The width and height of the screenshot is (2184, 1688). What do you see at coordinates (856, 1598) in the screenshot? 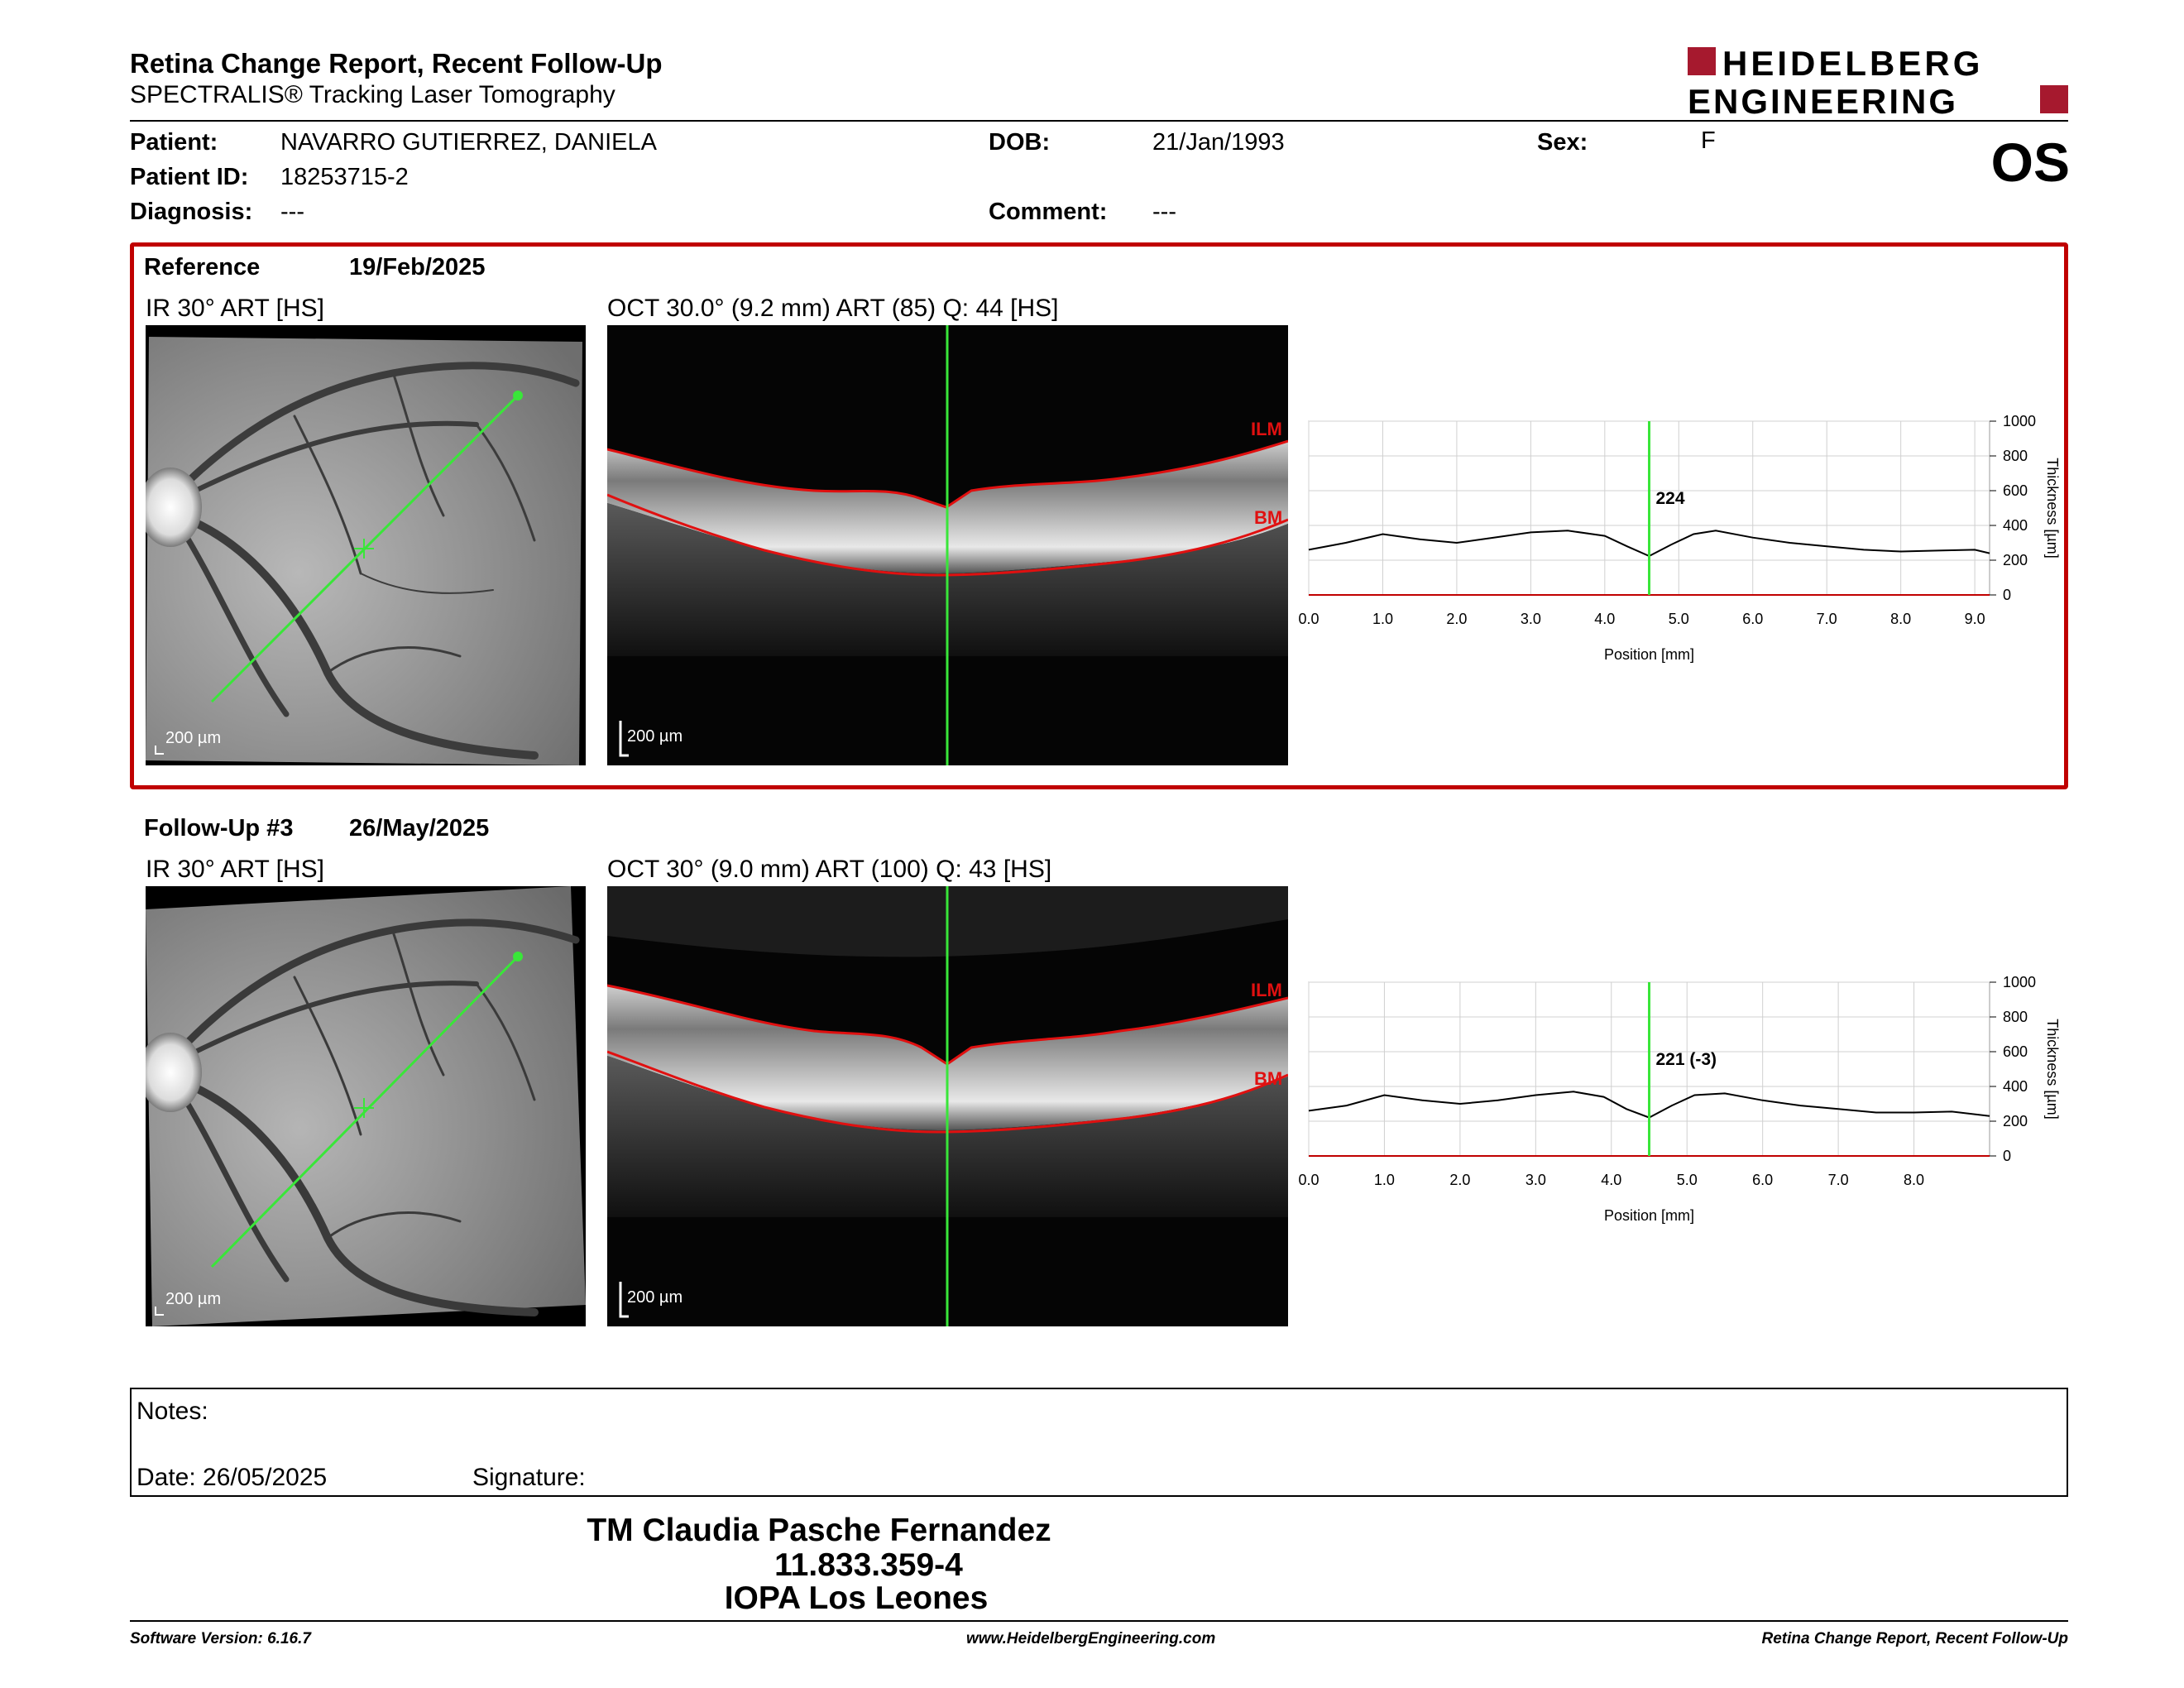
I see `signer-institution: IOPA Los Leones` at bounding box center [856, 1598].